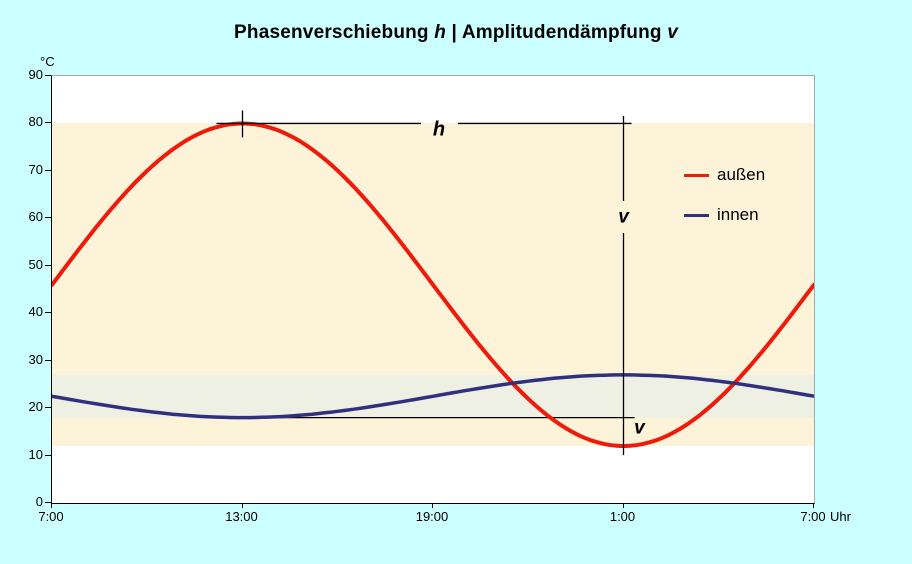 Image resolution: width=912 pixels, height=564 pixels. What do you see at coordinates (433, 396) in the screenshot?
I see `curve-innen` at bounding box center [433, 396].